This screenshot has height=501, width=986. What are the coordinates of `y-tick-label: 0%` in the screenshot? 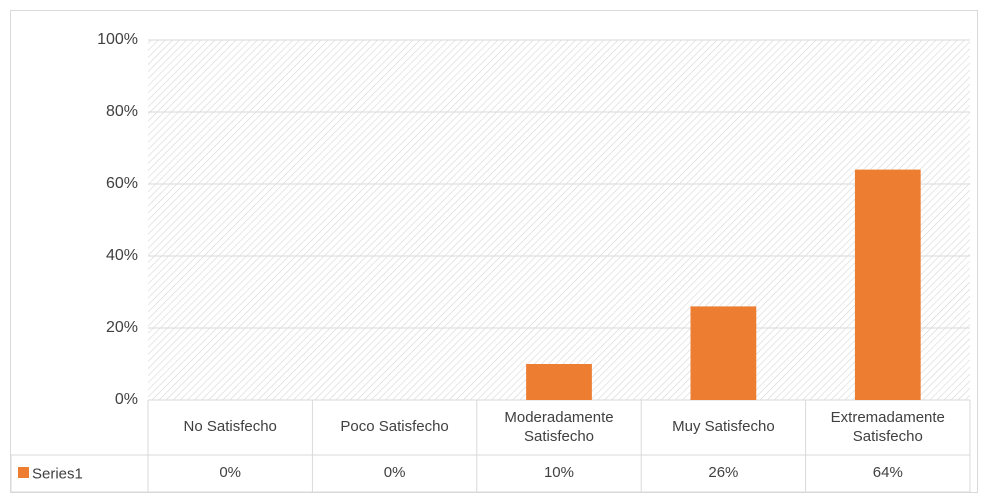 It's located at (126, 399).